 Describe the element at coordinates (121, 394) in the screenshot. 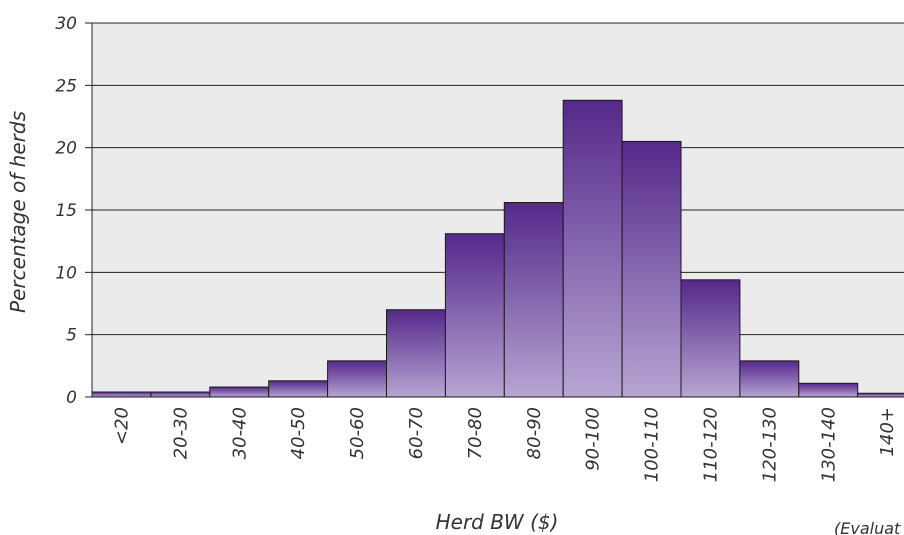

I see `bar-<20` at that location.